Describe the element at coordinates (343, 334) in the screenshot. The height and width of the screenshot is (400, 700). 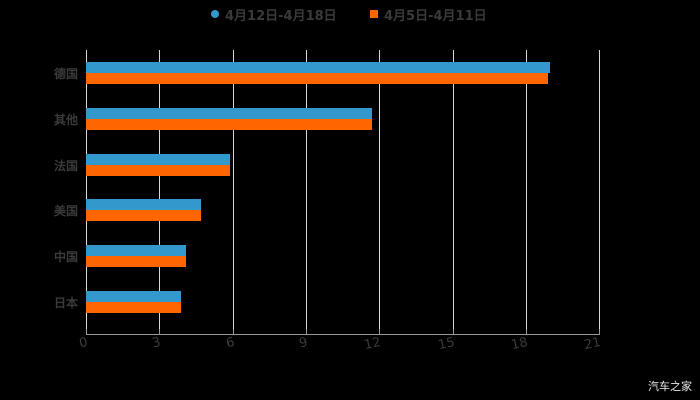
I see `x-axis-line` at that location.